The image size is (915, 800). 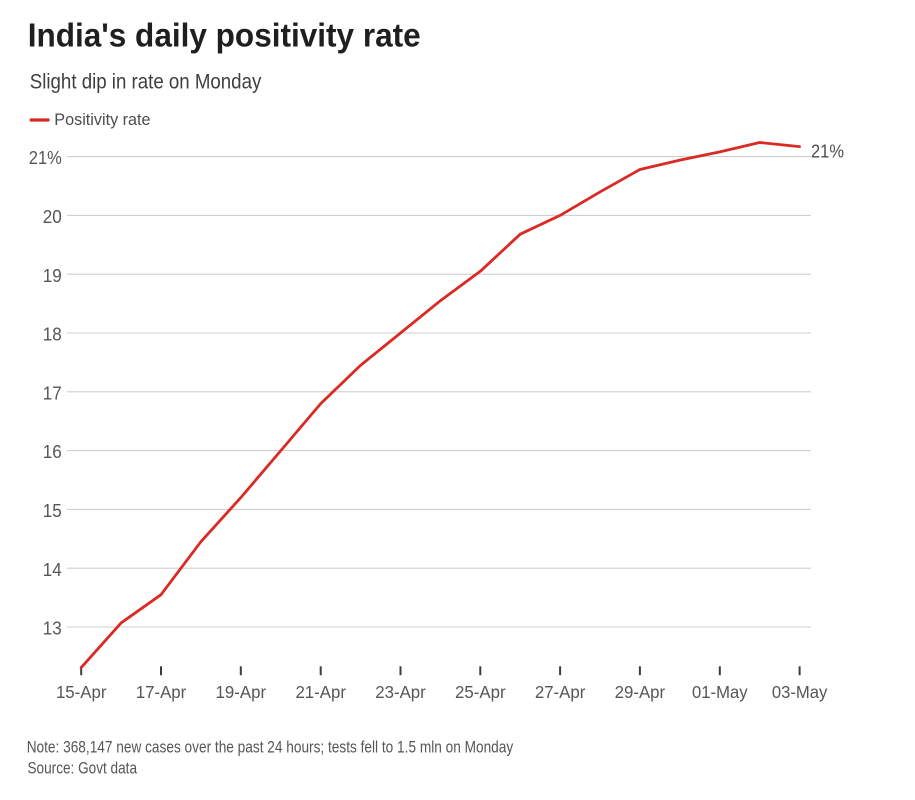 I want to click on svg-text: 21-Apr, so click(x=320, y=692).